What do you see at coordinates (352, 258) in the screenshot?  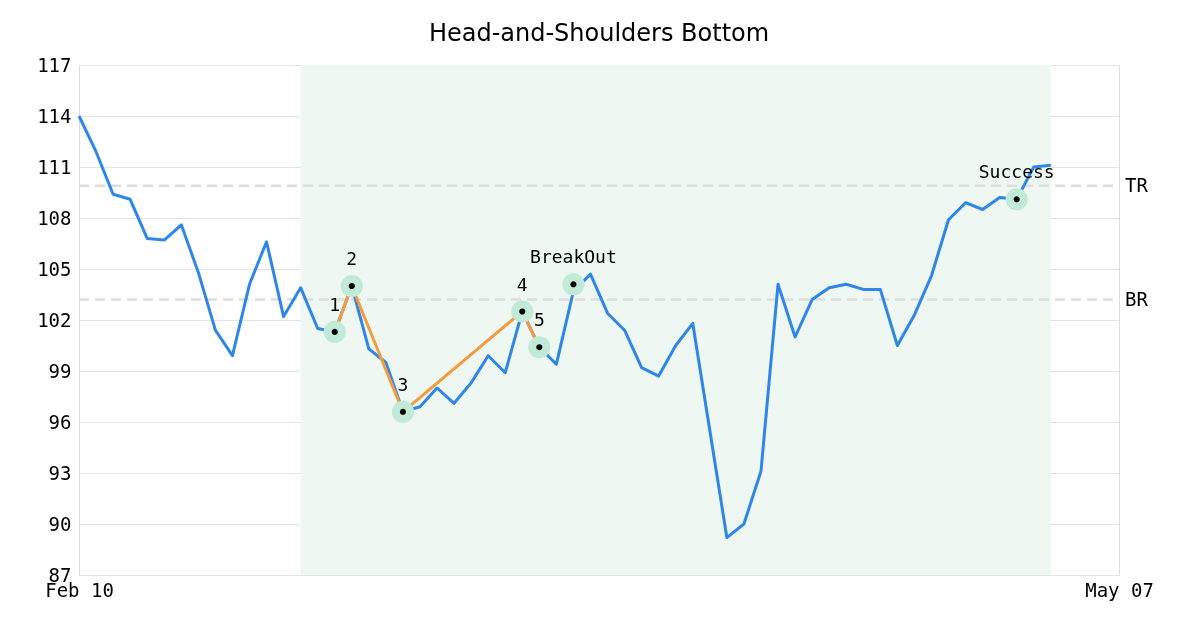 I see `annotation: 2` at bounding box center [352, 258].